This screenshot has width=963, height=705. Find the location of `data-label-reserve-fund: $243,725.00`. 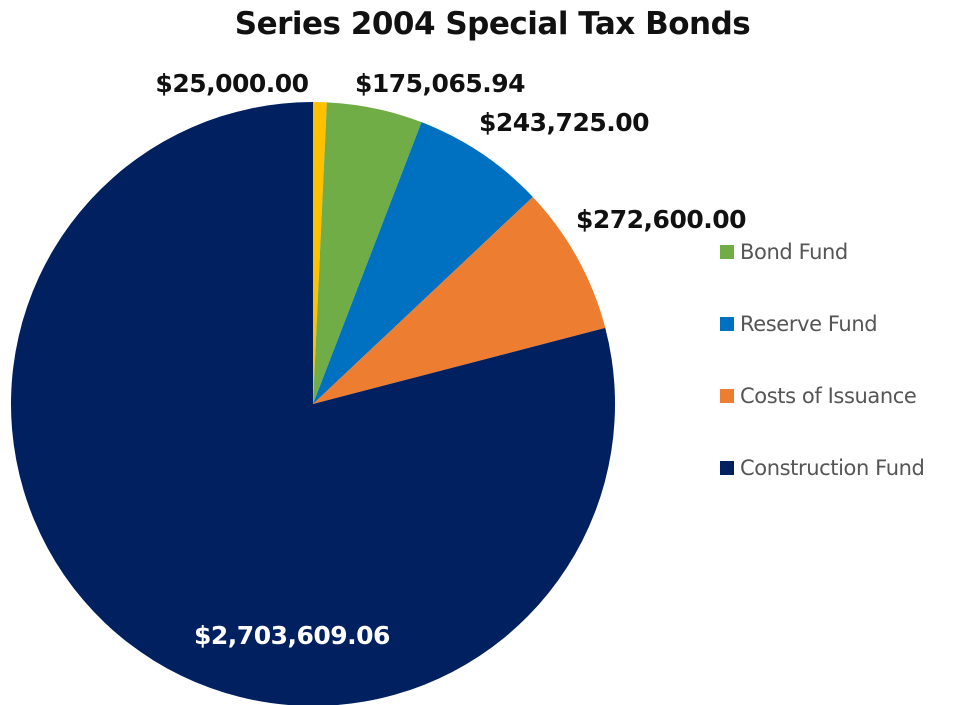

data-label-reserve-fund: $243,725.00 is located at coordinates (564, 122).